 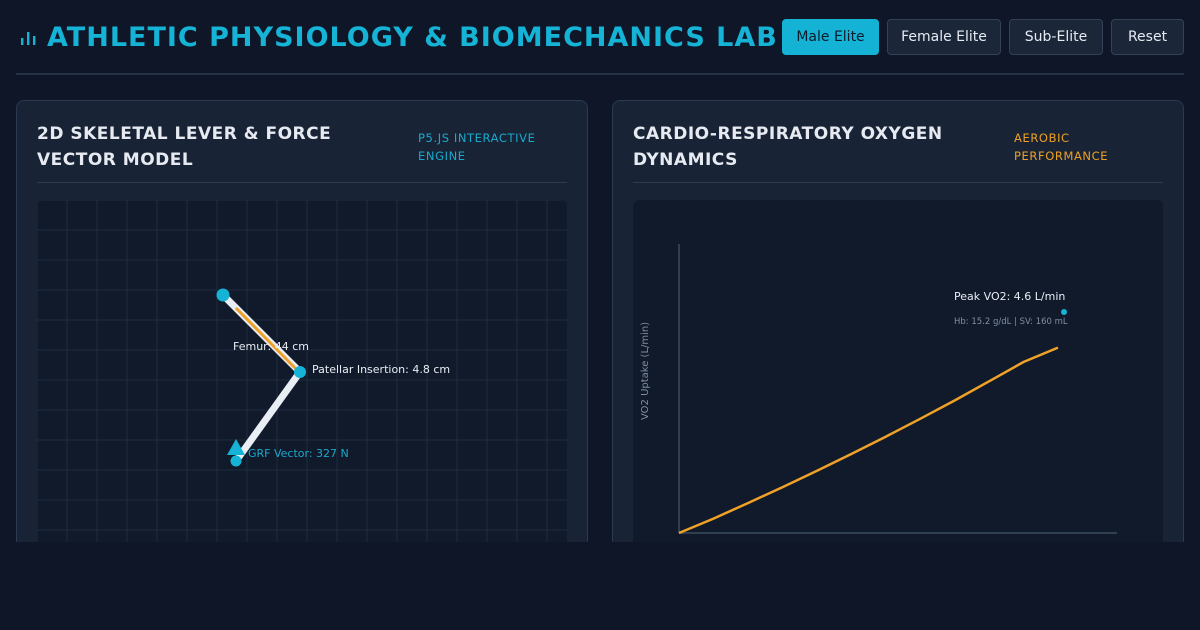 I want to click on profile-button-group: Male Elite Female Elite Sub-Elite Reset, so click(x=983, y=37).